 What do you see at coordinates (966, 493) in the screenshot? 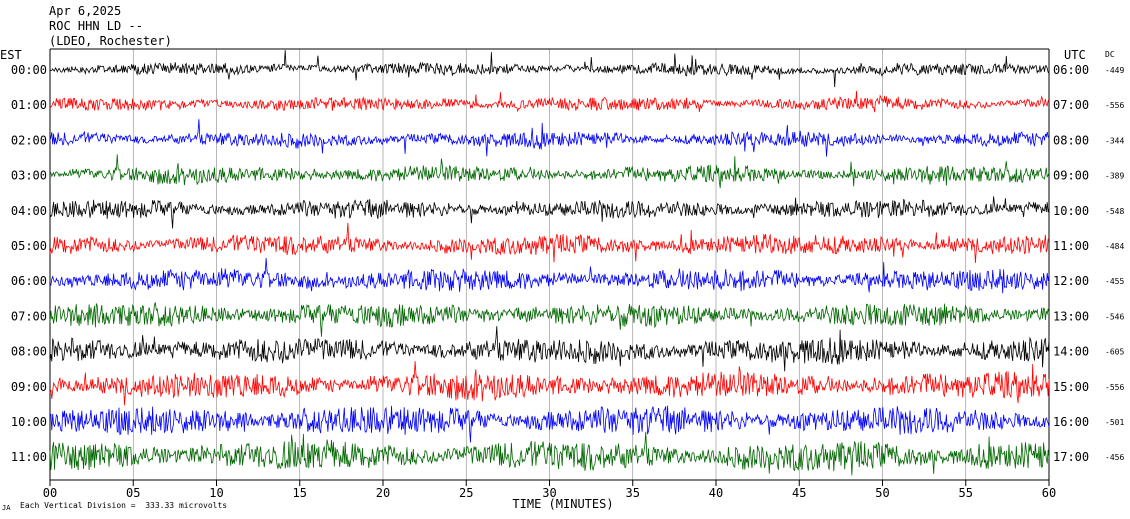
I see `x-tick-label: 55` at bounding box center [966, 493].